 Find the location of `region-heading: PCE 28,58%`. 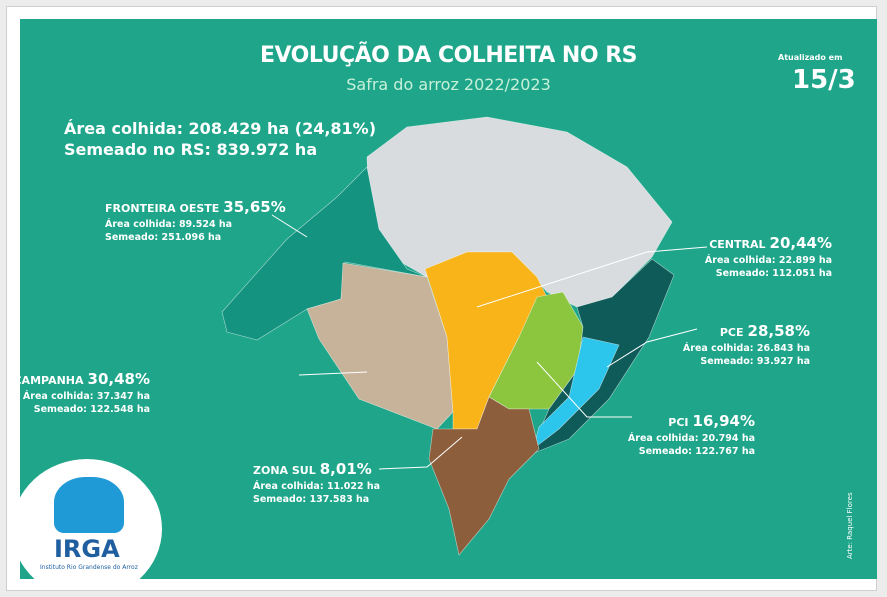

region-heading: PCE 28,58% is located at coordinates (746, 330).